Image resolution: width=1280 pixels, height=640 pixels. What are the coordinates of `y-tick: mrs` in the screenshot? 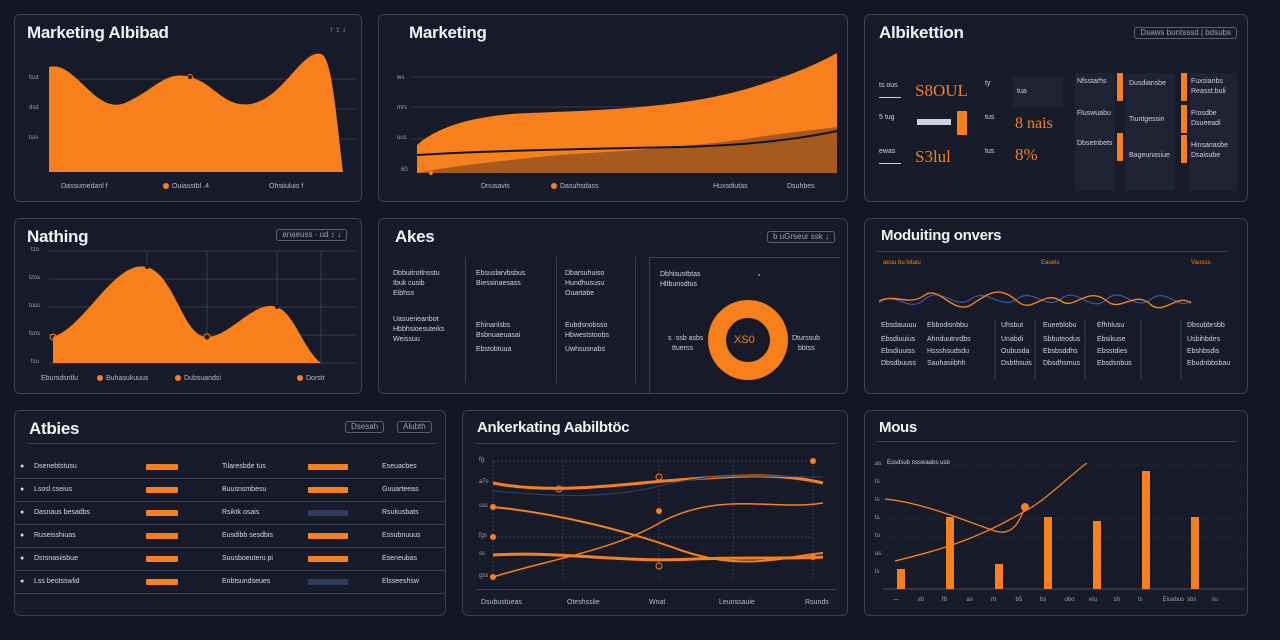 It's located at (402, 108).